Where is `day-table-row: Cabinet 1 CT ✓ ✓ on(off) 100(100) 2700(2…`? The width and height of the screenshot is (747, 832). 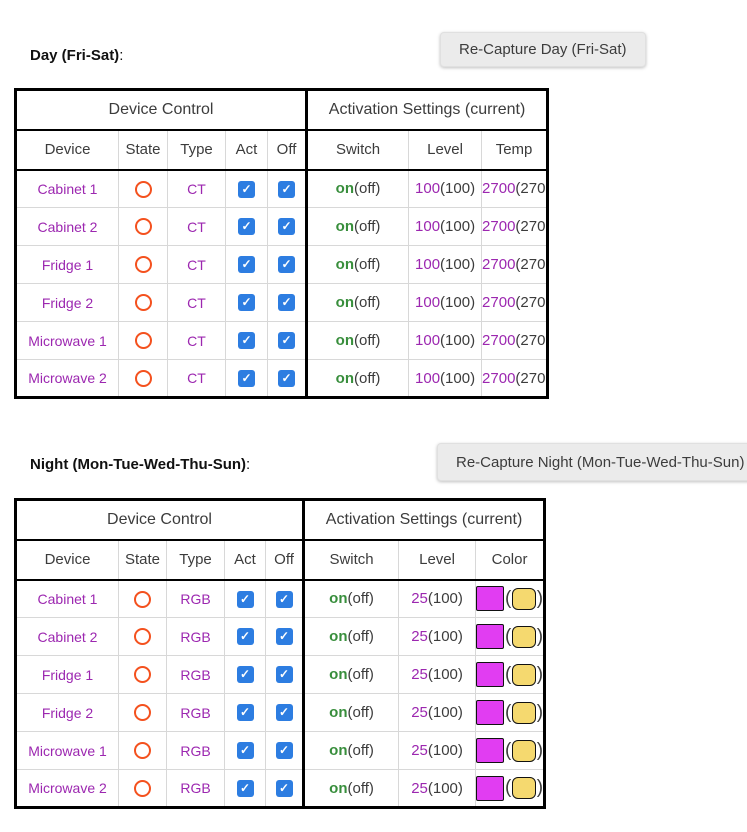
day-table-row: Cabinet 1 CT ✓ ✓ on(off) 100(100) 2700(2… is located at coordinates (281, 188).